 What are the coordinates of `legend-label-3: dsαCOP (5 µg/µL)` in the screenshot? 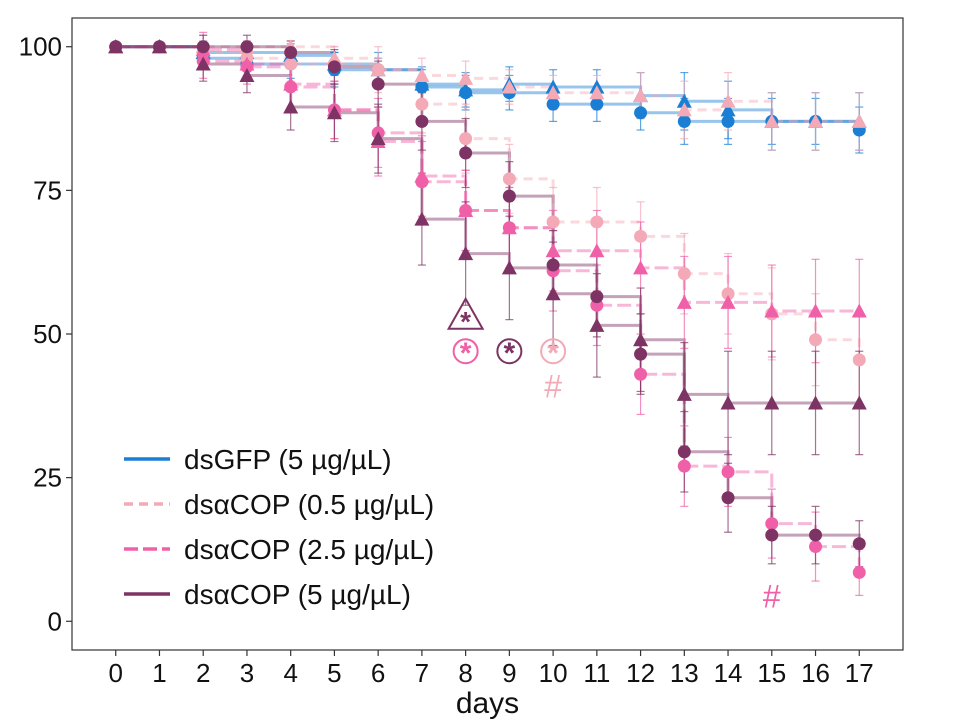 It's located at (297, 594).